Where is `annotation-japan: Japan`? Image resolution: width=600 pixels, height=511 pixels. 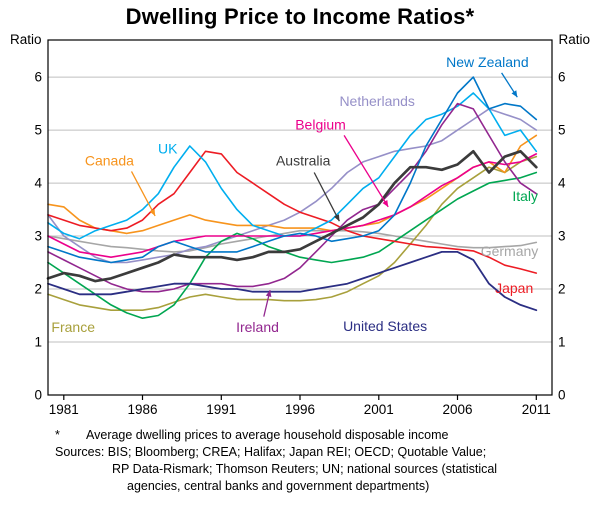 annotation-japan: Japan is located at coordinates (514, 288).